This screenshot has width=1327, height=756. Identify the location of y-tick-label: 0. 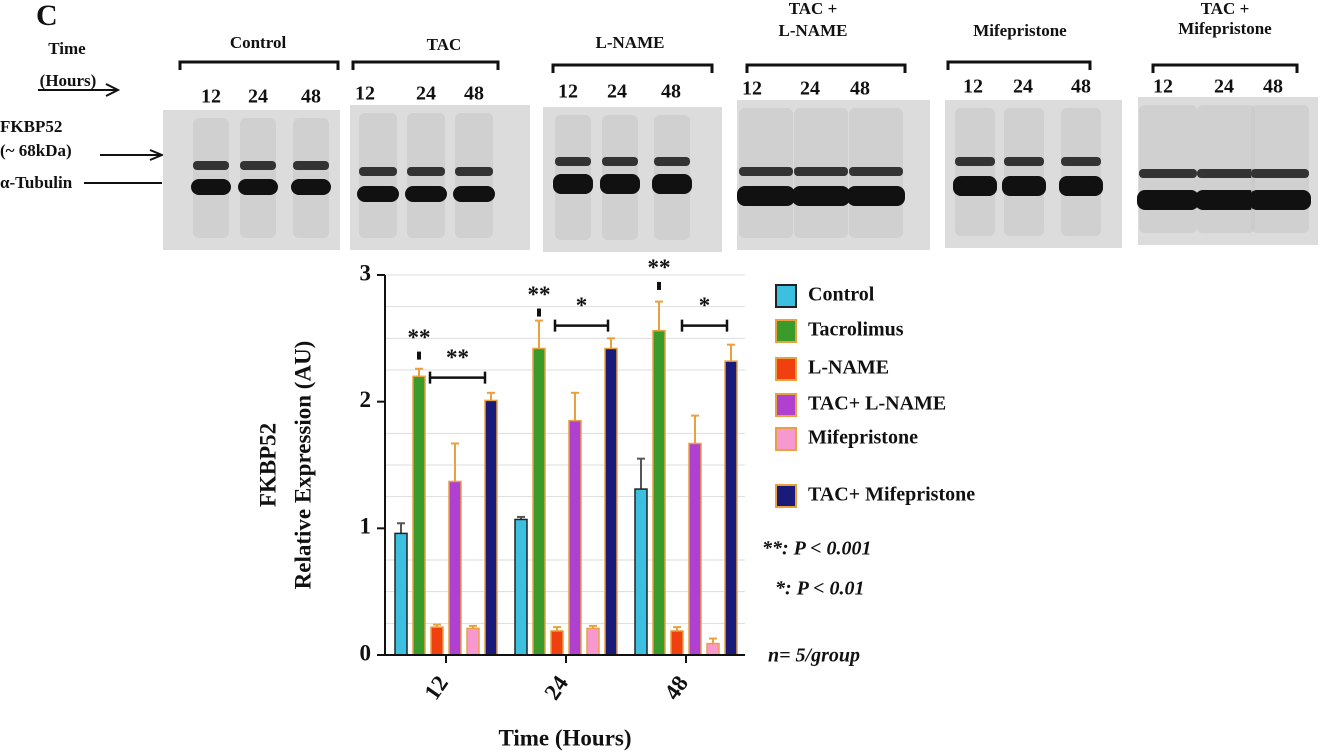
(366, 652).